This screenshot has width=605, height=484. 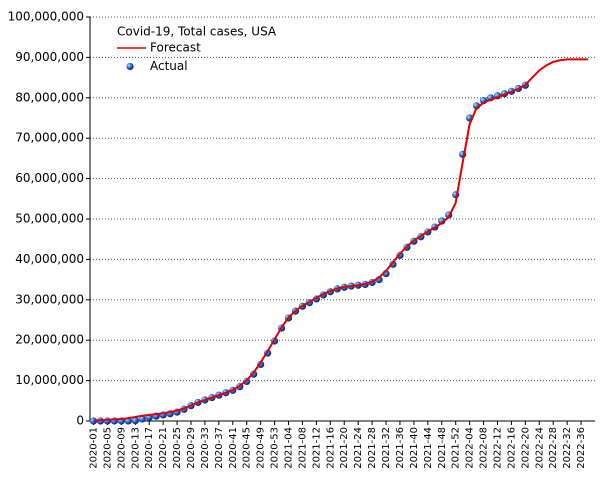 What do you see at coordinates (428, 448) in the screenshot?
I see `x-tick-label: 2021-44` at bounding box center [428, 448].